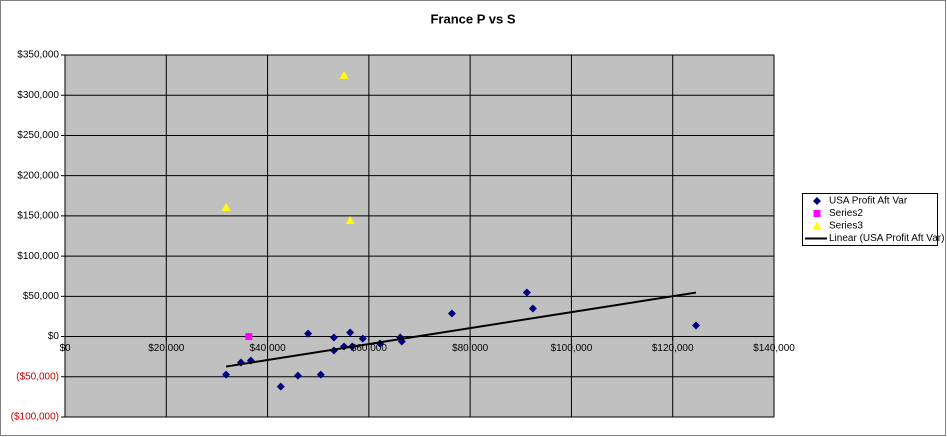 Image resolution: width=947 pixels, height=437 pixels. What do you see at coordinates (38, 175) in the screenshot?
I see `y-tick-label: $200,000` at bounding box center [38, 175].